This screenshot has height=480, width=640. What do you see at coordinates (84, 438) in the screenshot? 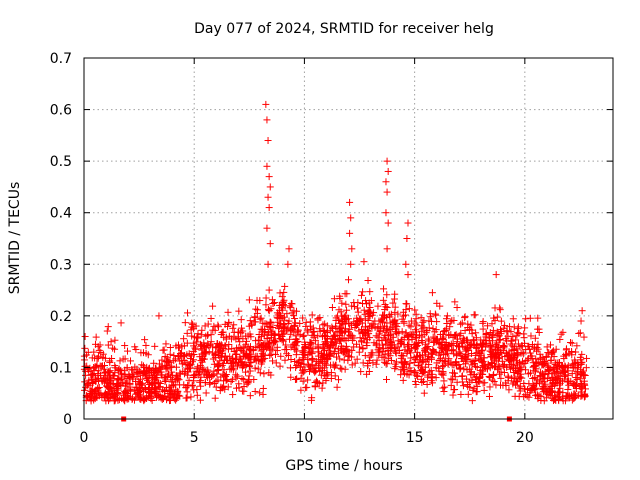
I see `x-tick-label: 0` at bounding box center [84, 438].